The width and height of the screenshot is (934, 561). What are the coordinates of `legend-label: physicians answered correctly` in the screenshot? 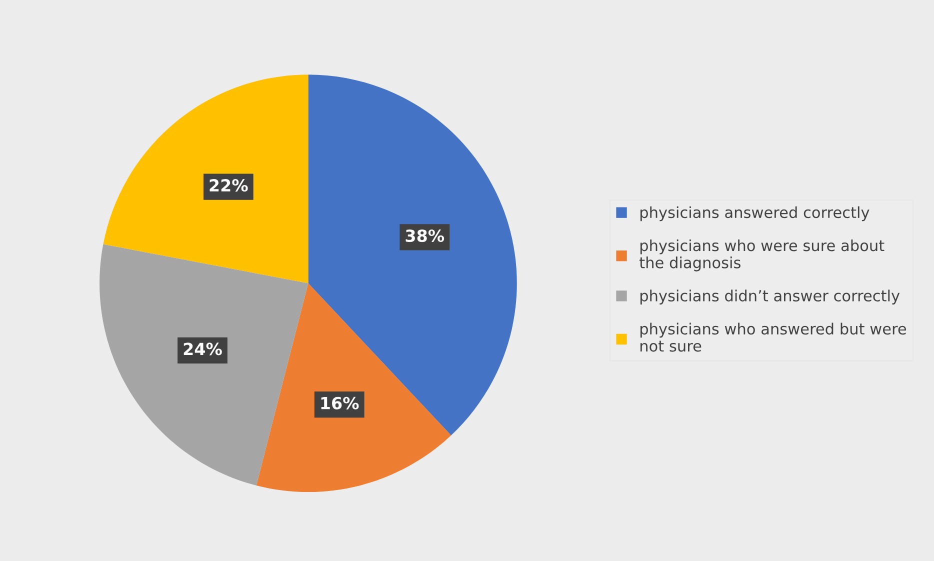 It's located at (755, 214).